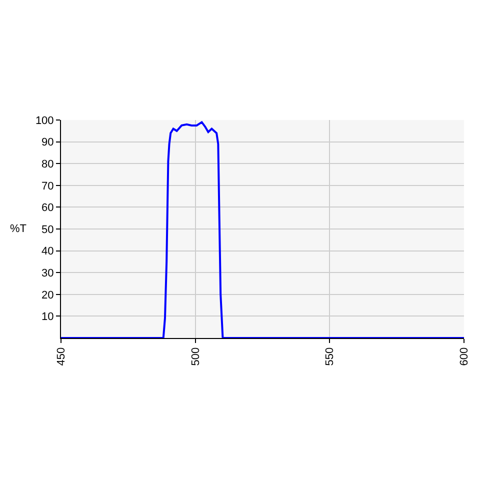 The height and width of the screenshot is (480, 480). I want to click on y-tick-label: 30, so click(48, 273).